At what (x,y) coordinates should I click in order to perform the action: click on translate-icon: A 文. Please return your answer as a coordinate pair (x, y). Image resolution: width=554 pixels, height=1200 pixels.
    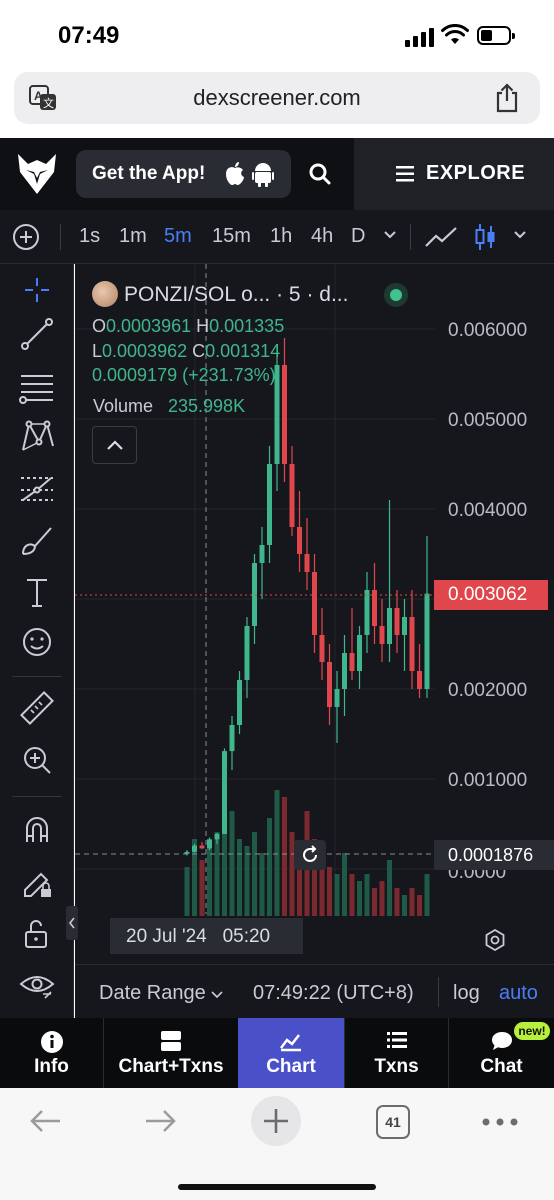
    Looking at the image, I should click on (43, 98).